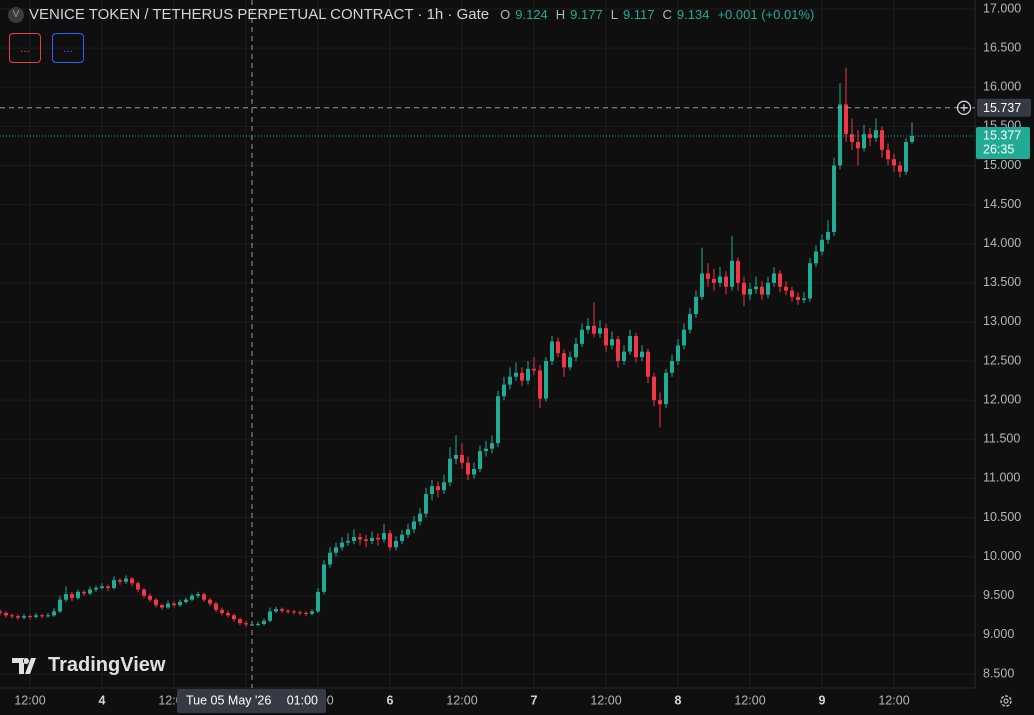 The image size is (1034, 715). Describe the element at coordinates (1004, 107) in the screenshot. I see `price-label-box` at that location.